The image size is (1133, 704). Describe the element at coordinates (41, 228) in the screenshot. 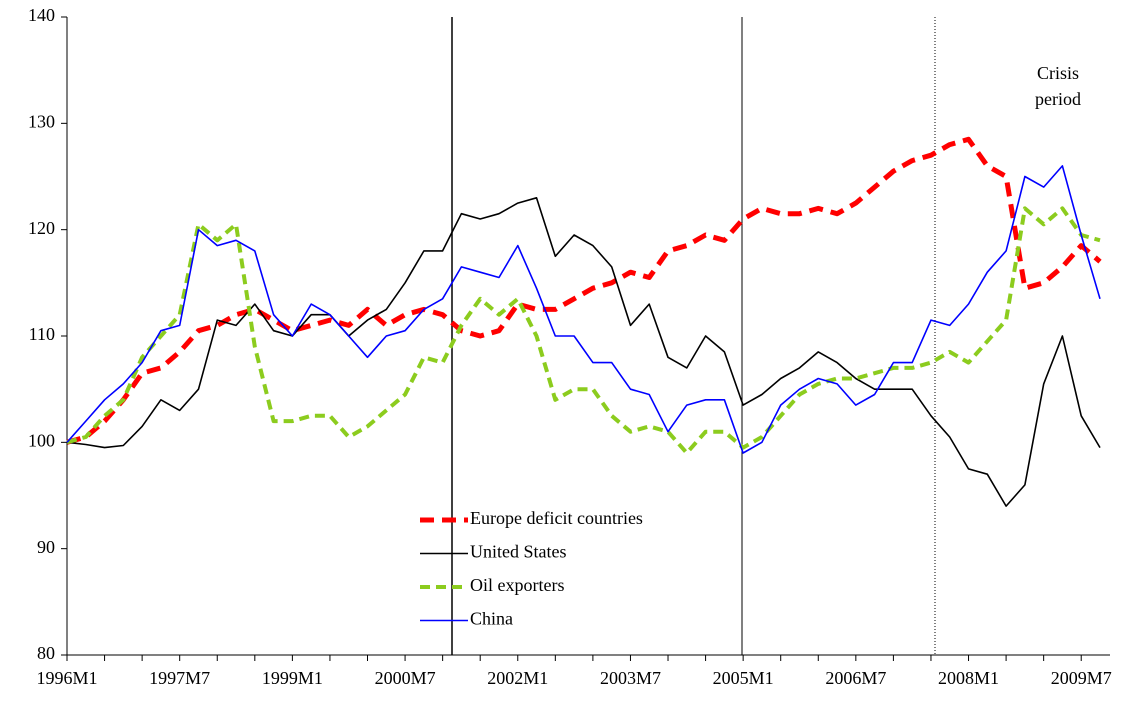

I see `y-tick-label: 120` at that location.